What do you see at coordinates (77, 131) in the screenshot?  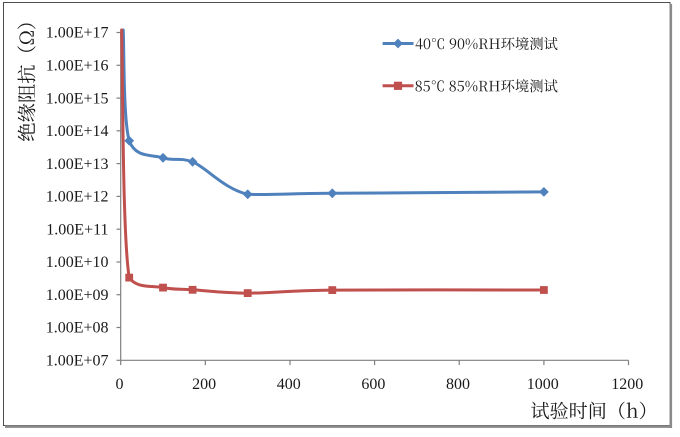 I see `svg-text: 1.00E+14` at bounding box center [77, 131].